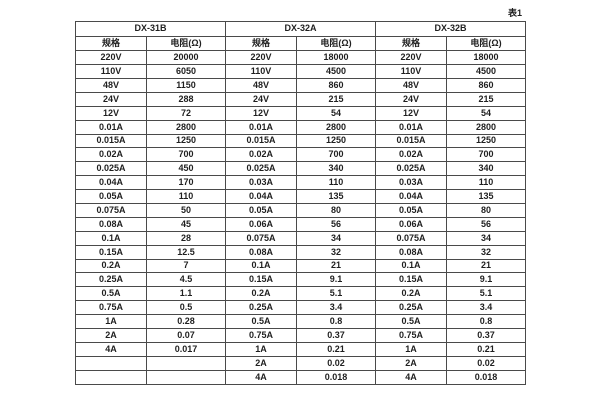 The image size is (600, 400). Describe the element at coordinates (486, 169) in the screenshot. I see `resistance-cell: 340` at that location.